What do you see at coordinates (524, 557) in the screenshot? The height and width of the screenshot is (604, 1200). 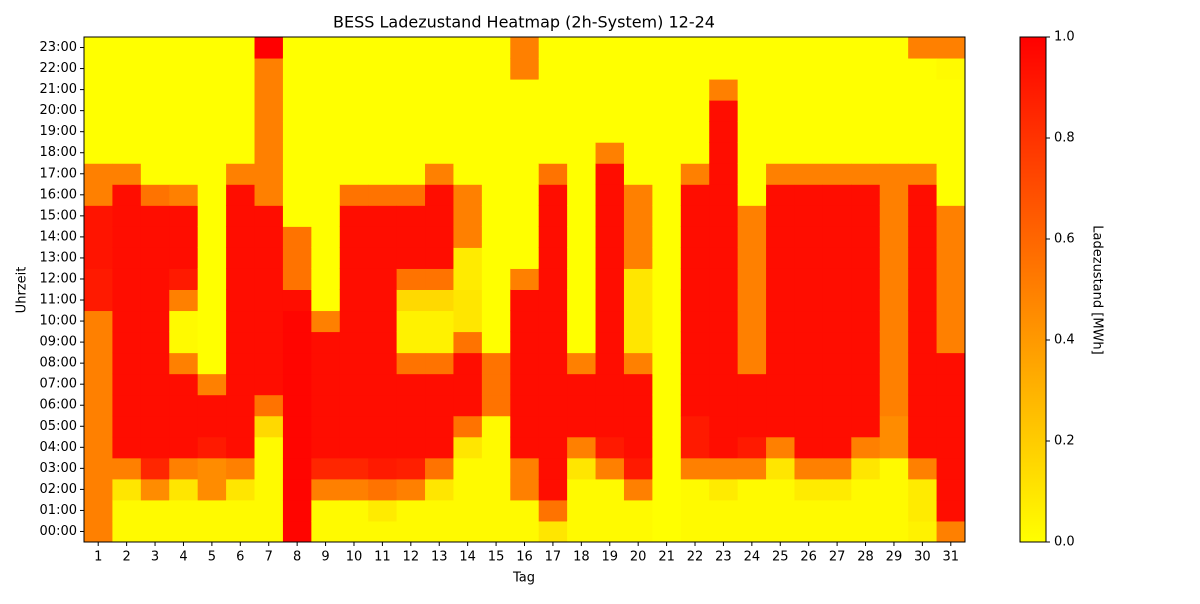 I see `x-tick-label: 16` at bounding box center [524, 557].